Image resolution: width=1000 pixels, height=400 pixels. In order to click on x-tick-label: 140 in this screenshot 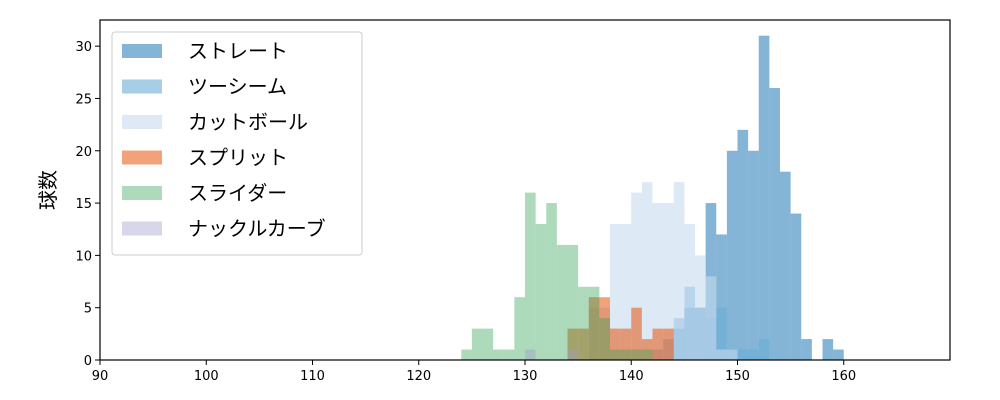, I will do `click(631, 376)`.